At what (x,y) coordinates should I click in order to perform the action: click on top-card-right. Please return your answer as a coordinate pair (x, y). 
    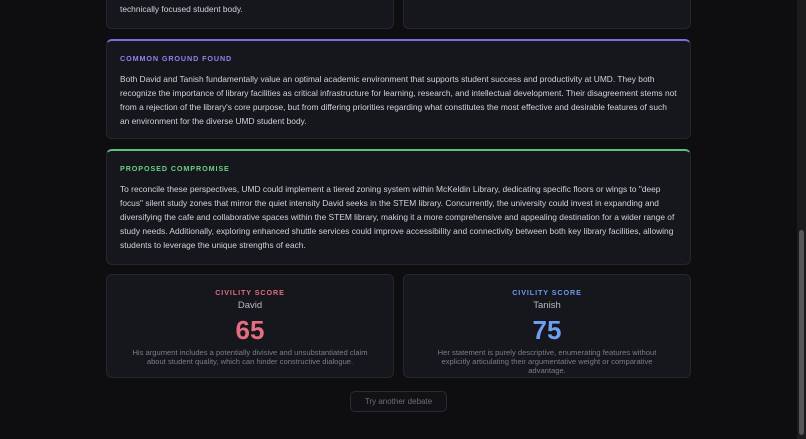
    Looking at the image, I should click on (547, 14).